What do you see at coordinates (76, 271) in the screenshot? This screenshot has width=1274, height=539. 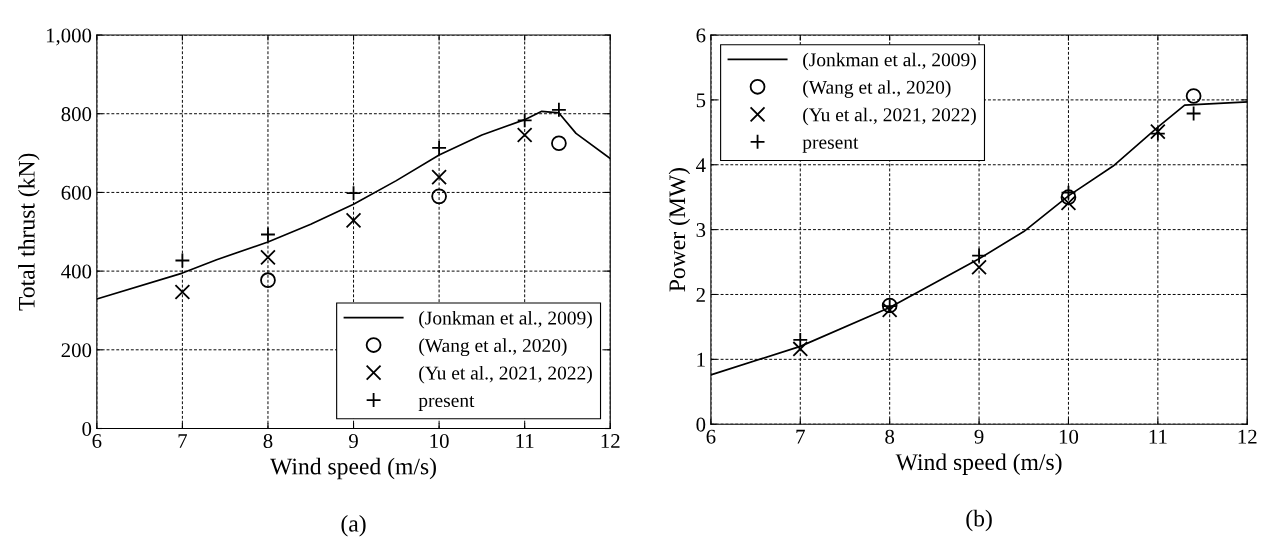 I see `y-tick-label: 400` at bounding box center [76, 271].